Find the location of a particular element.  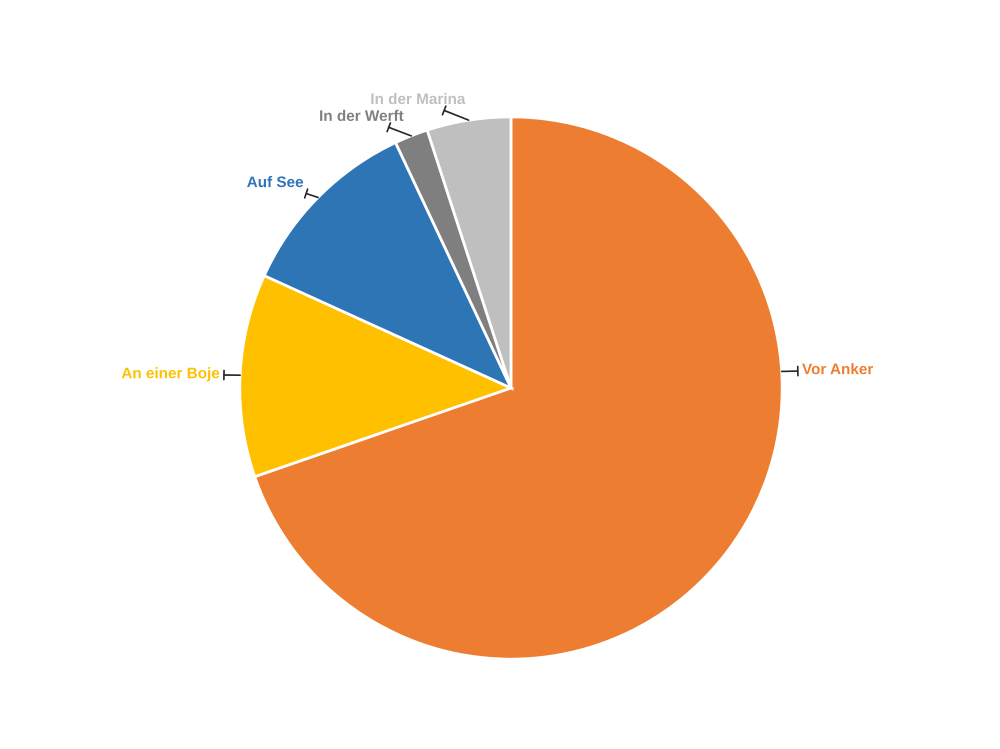

slice-label: An einer Boje is located at coordinates (171, 374).